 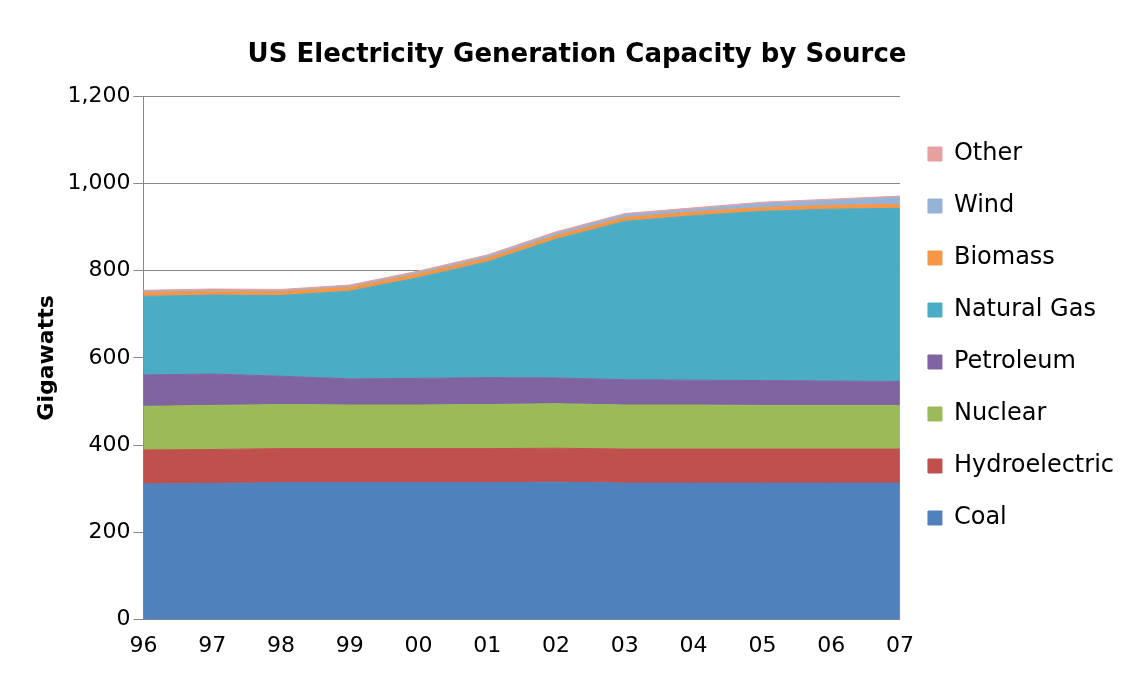 I want to click on y-tick-label: 0, so click(x=123, y=618).